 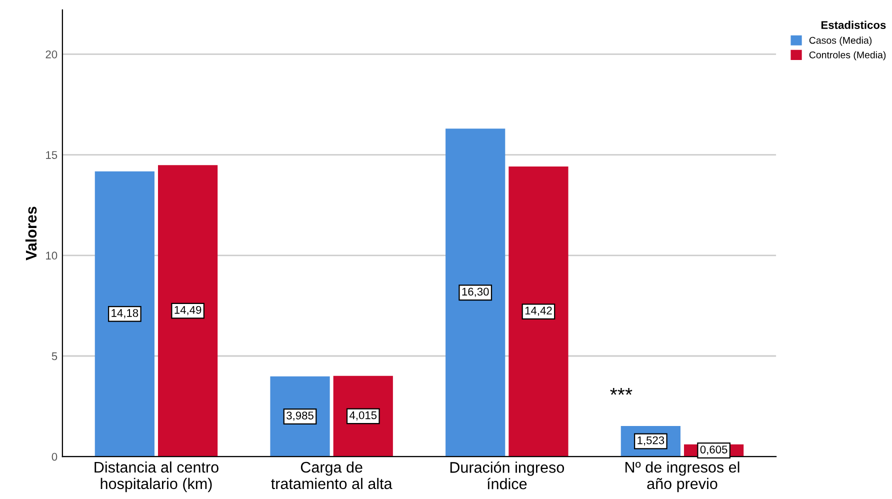 What do you see at coordinates (52, 54) in the screenshot?
I see `y-tick-label: 20` at bounding box center [52, 54].